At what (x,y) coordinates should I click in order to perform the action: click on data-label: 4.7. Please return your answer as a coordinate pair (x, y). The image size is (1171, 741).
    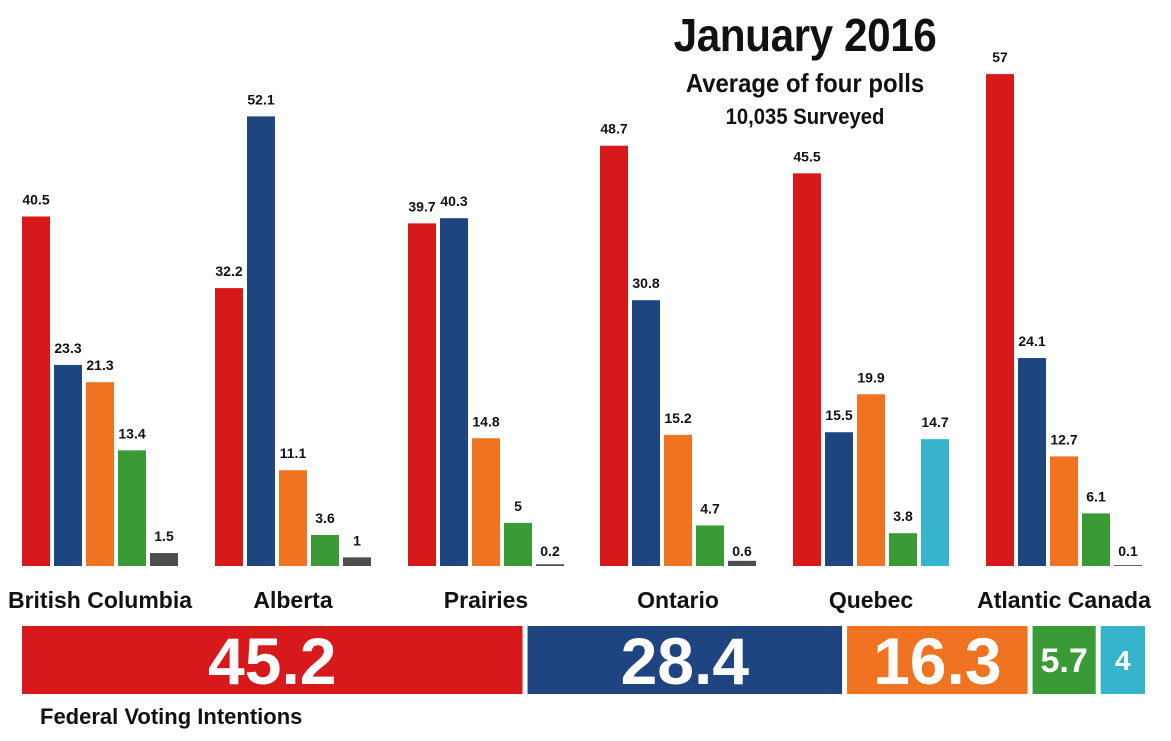
    Looking at the image, I should click on (710, 508).